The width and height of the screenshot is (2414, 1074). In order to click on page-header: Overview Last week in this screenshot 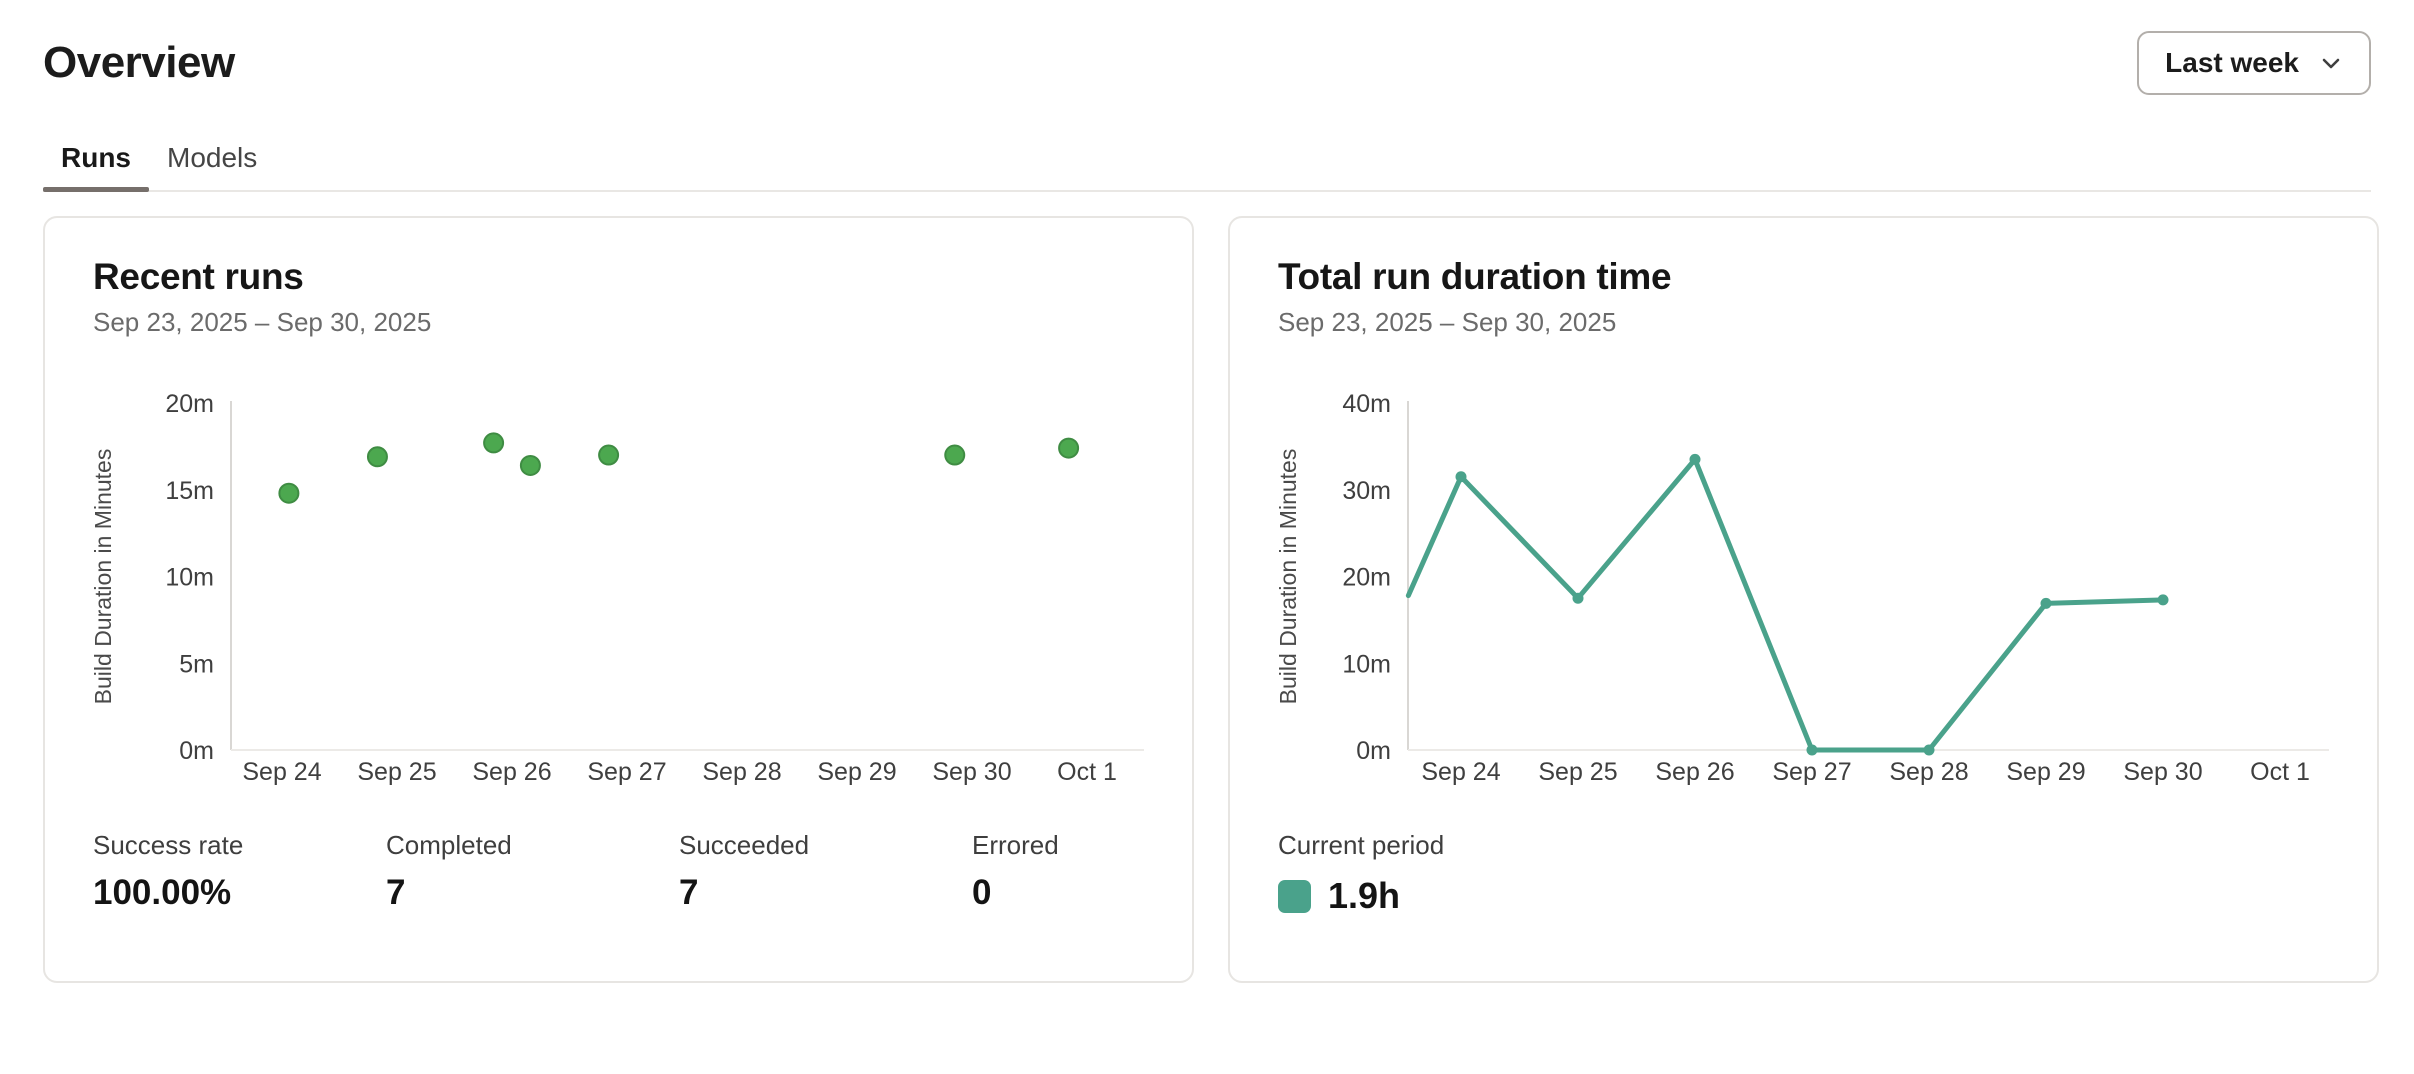, I will do `click(1207, 63)`.